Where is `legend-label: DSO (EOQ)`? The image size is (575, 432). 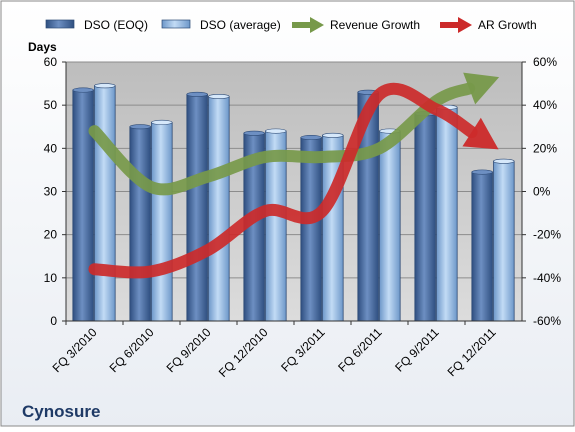
legend-label: DSO (EOQ) is located at coordinates (116, 25).